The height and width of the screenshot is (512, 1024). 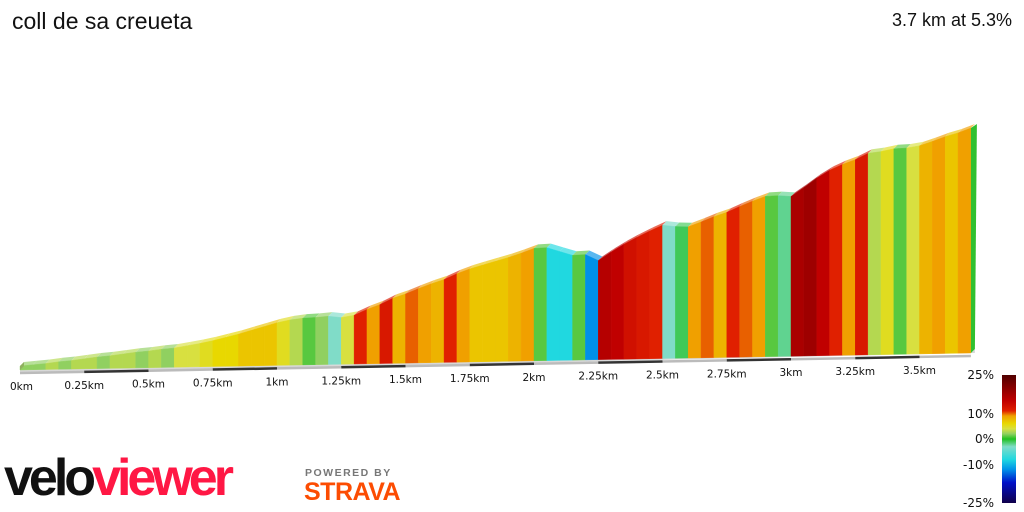 I want to click on gradient-color-legend, so click(x=1009, y=439).